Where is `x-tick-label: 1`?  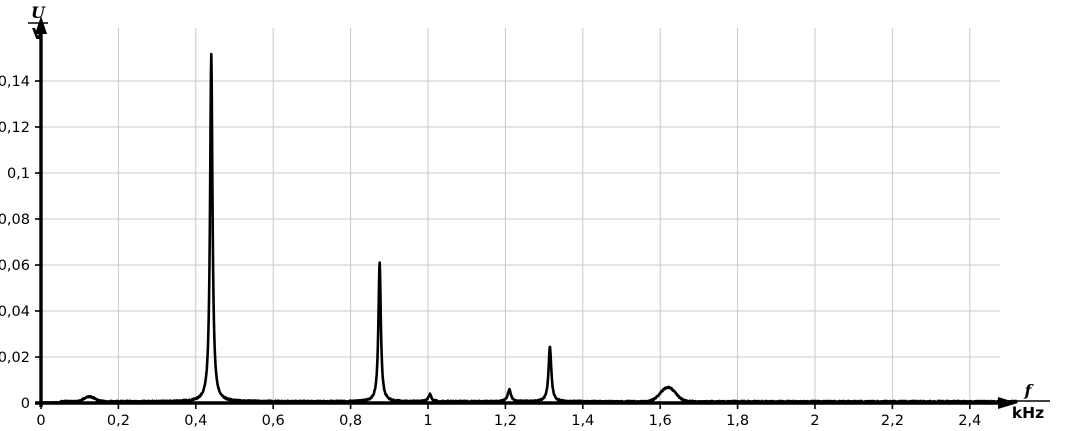
x-tick-label: 1 is located at coordinates (427, 421).